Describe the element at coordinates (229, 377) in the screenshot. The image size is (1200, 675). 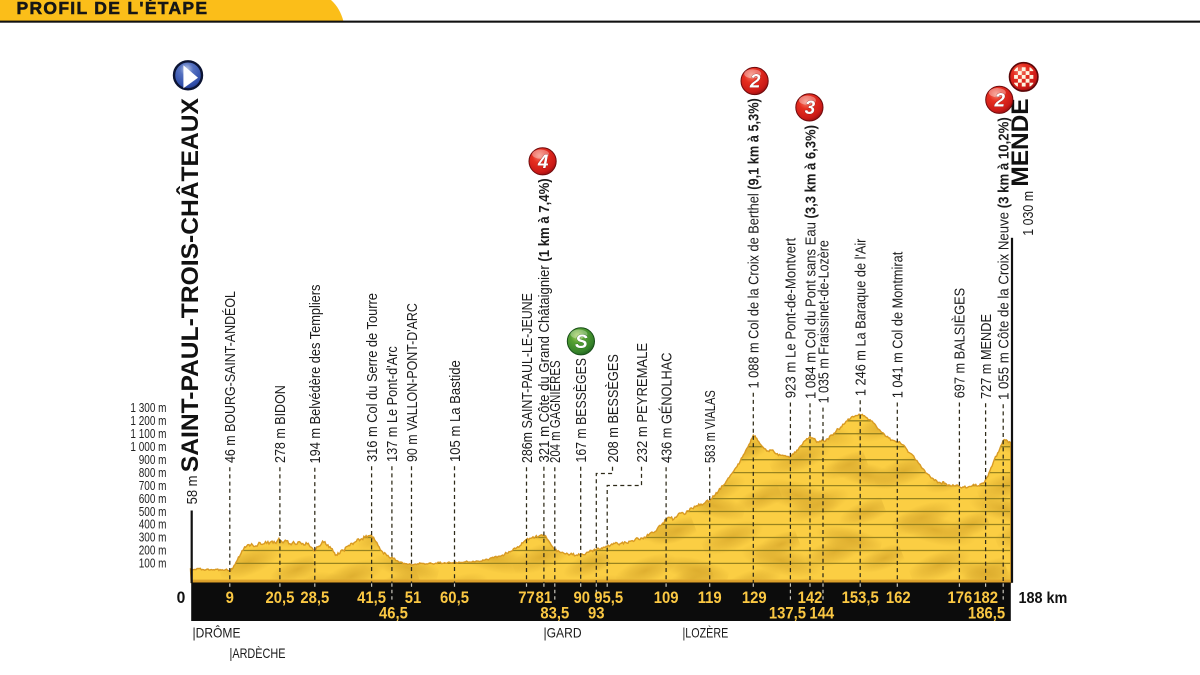
I see `svg-text: 46 m BOURG-SAINT-ANDÉOL` at that location.